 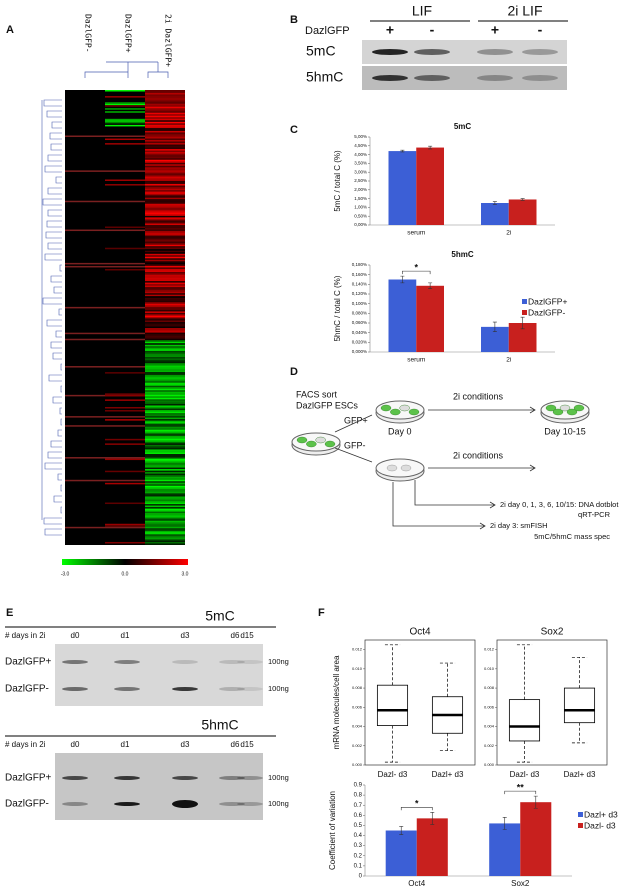 I want to click on blot-amount: 100ng, so click(x=278, y=777).